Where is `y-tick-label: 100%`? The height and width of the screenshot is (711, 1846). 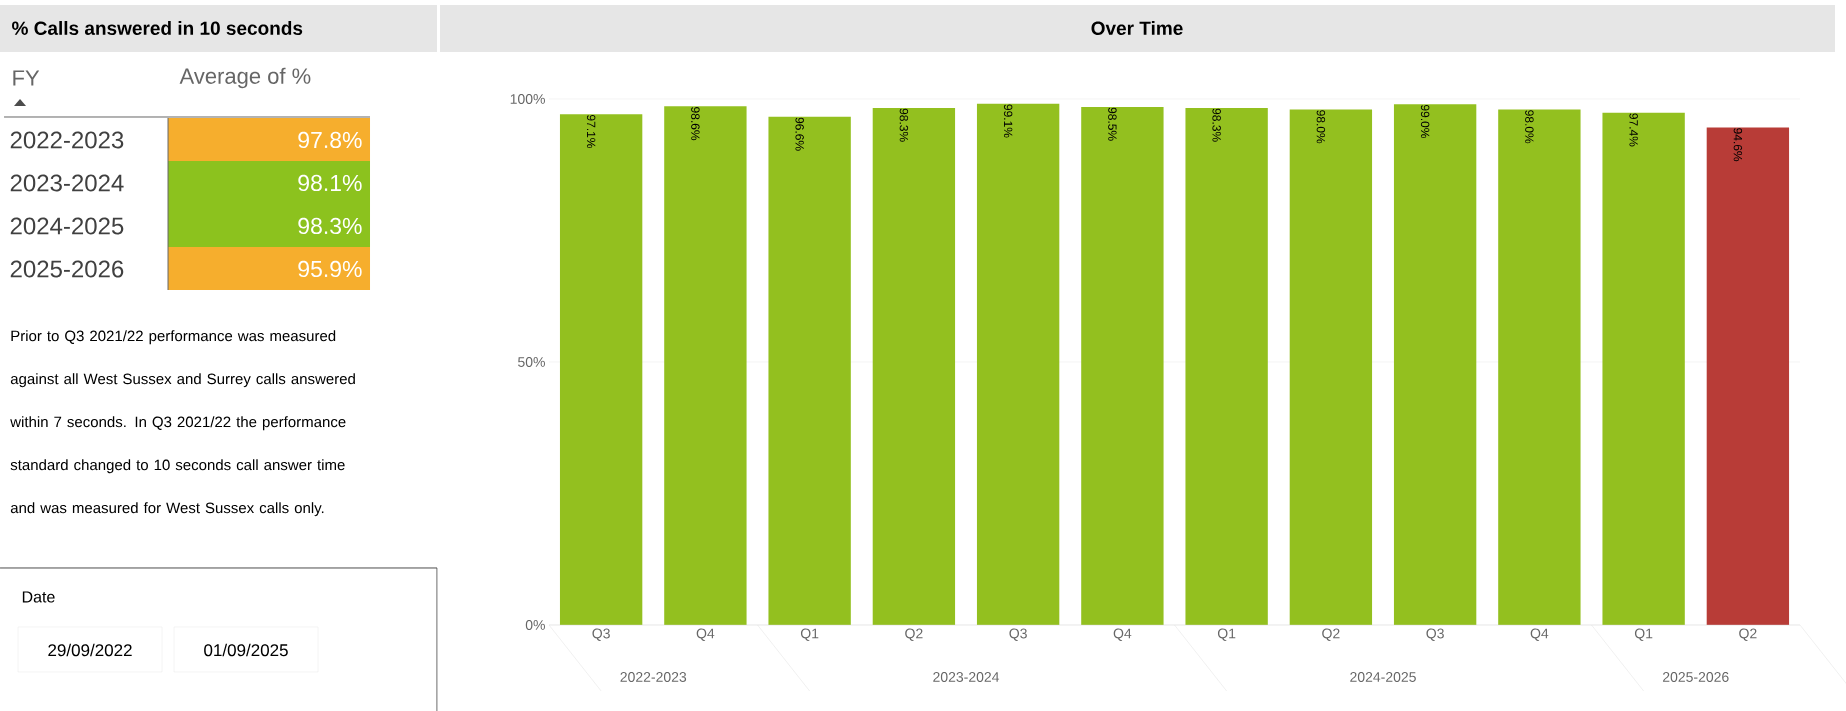 y-tick-label: 100% is located at coordinates (527, 99).